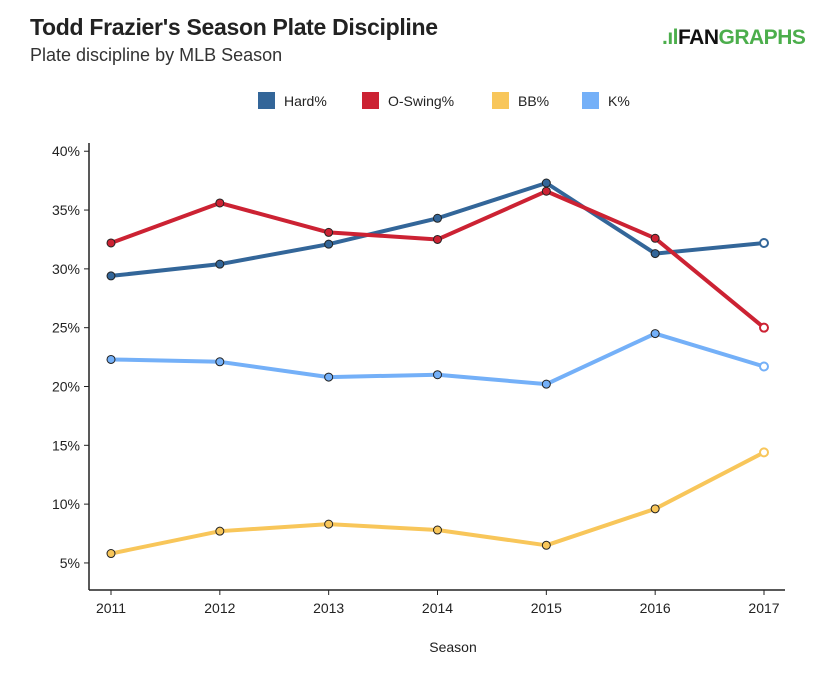  I want to click on data-point-K%-2014, so click(437, 375).